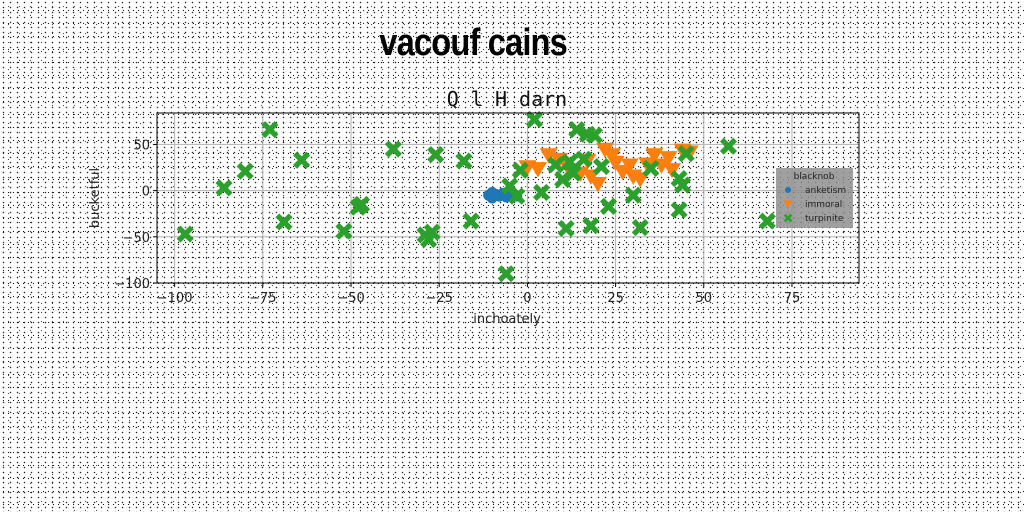 This screenshot has width=1024, height=512. I want to click on x-tick-label: −50, so click(350, 298).